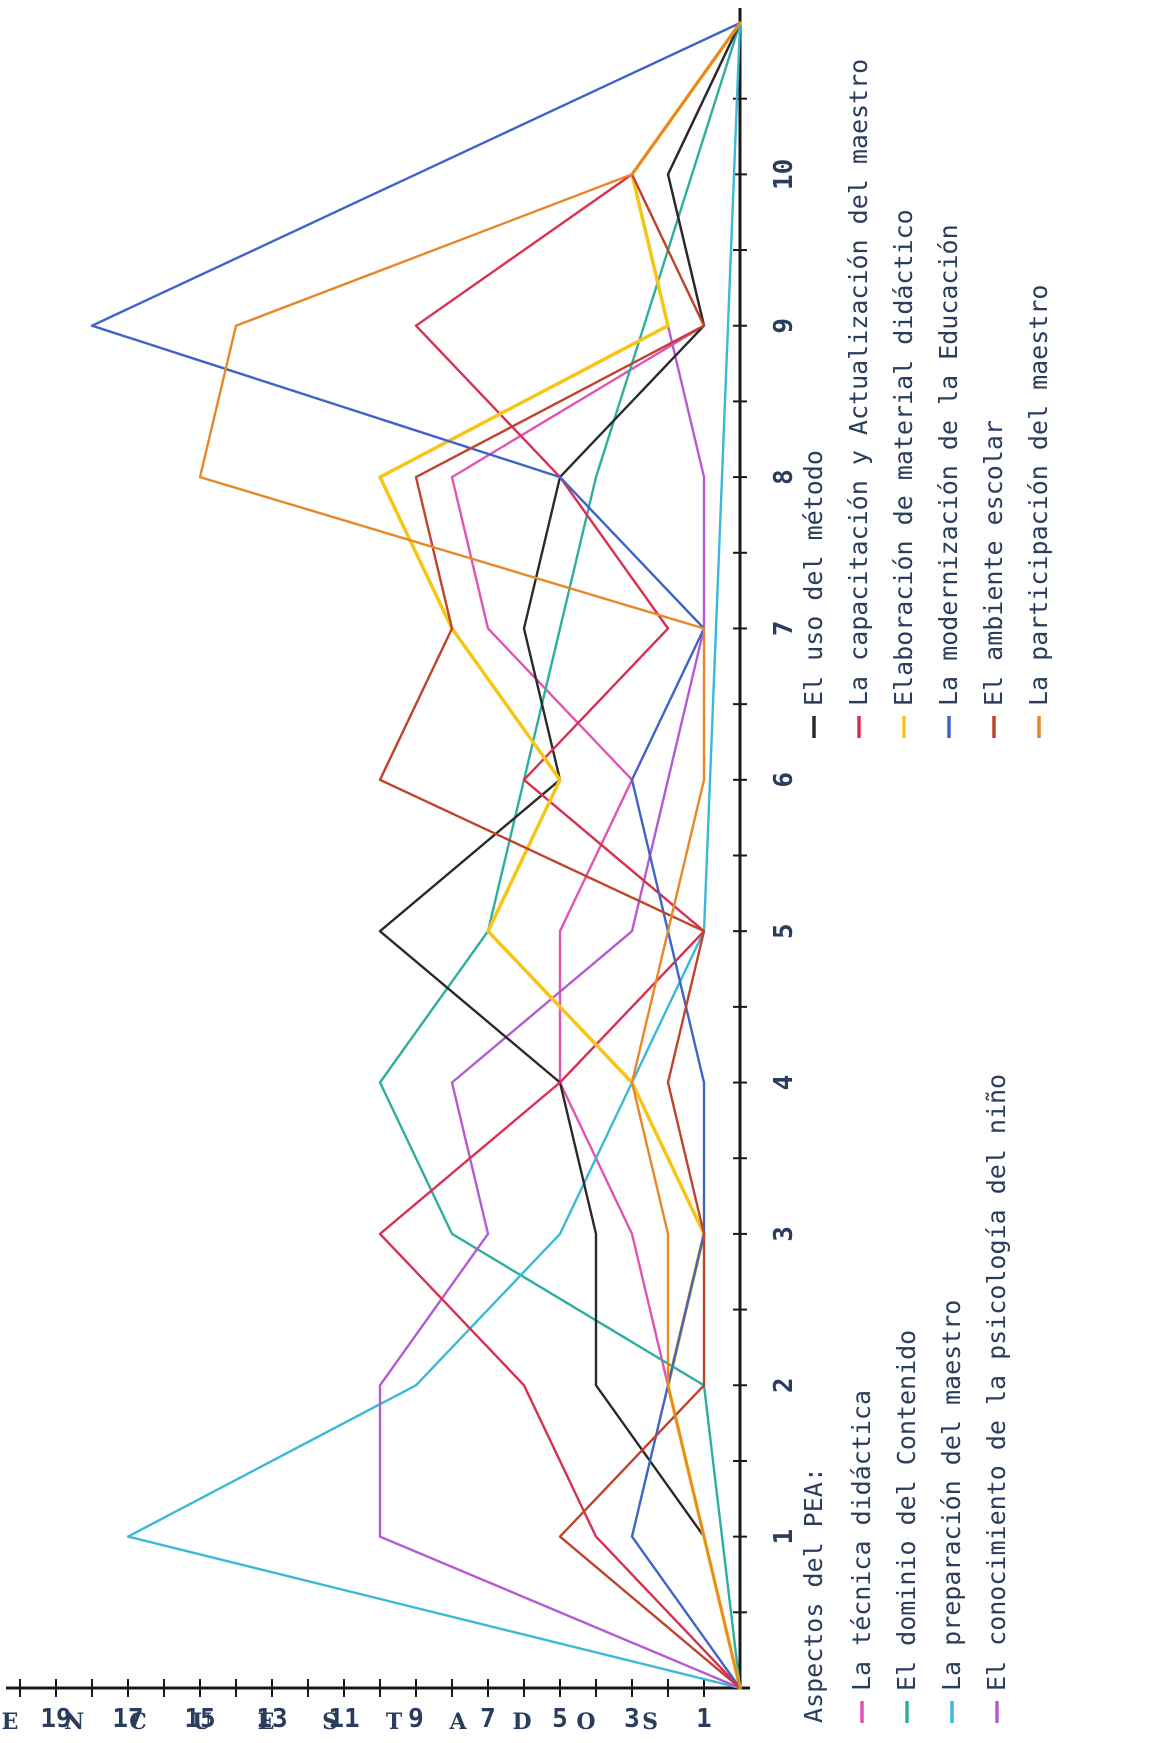  Describe the element at coordinates (784, 1083) in the screenshot. I see `x-tick-label: 4` at that location.